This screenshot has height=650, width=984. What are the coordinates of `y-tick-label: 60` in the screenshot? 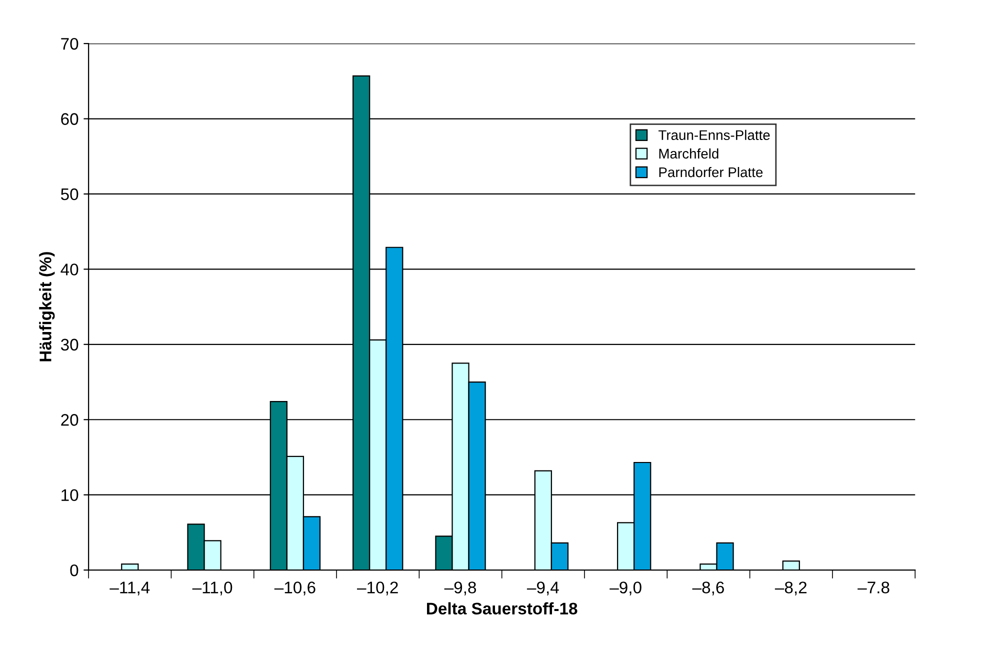 It's located at (69, 119).